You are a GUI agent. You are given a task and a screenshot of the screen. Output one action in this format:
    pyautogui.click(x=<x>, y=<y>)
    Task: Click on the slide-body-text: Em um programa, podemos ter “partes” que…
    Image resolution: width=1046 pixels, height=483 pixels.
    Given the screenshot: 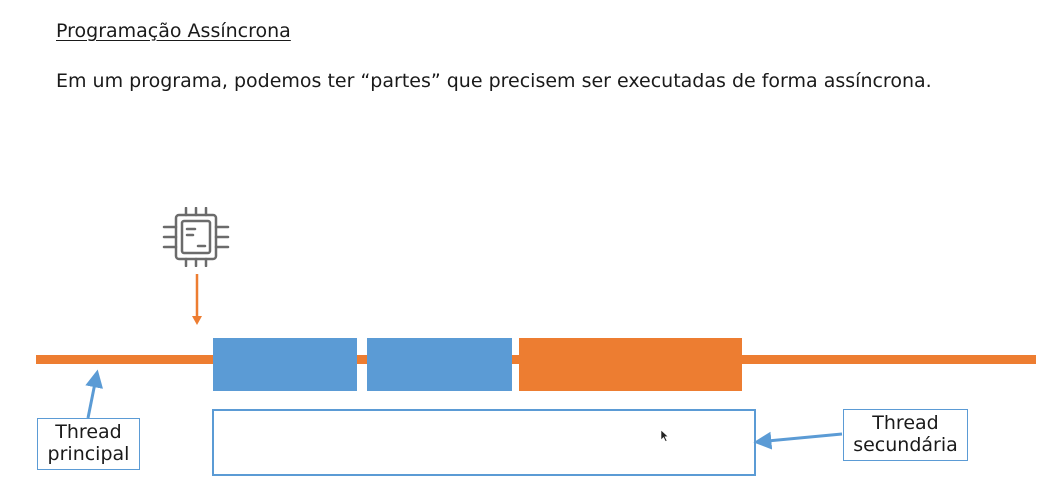 What is the action you would take?
    pyautogui.click(x=494, y=81)
    